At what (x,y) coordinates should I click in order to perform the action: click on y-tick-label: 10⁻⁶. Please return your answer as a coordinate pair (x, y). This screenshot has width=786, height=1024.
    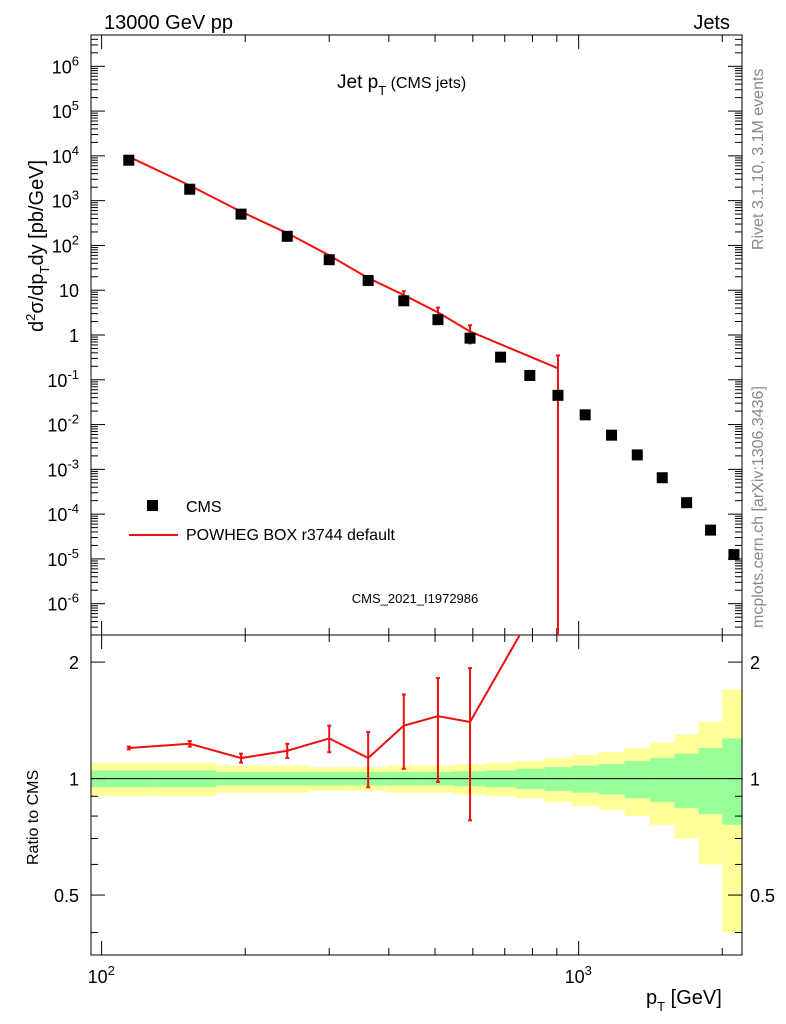
    Looking at the image, I should click on (63, 603).